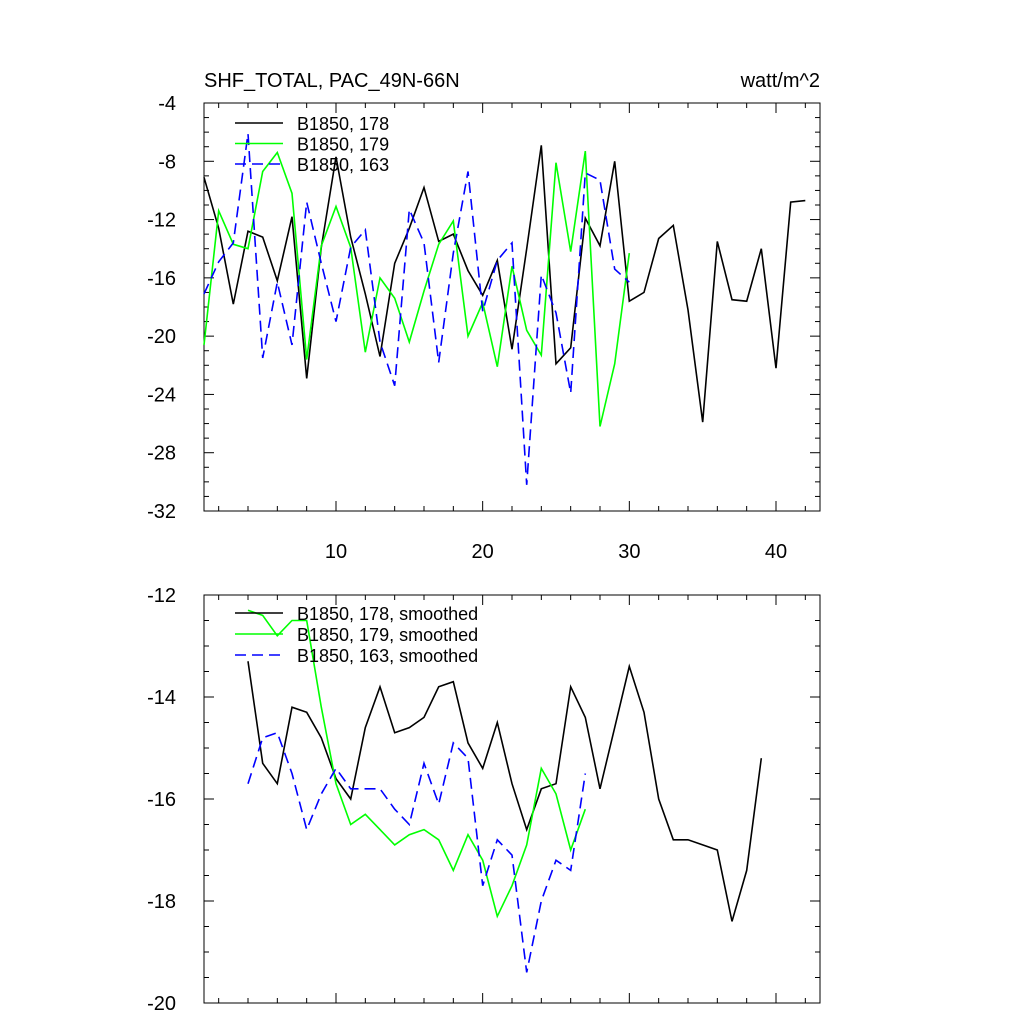 Image resolution: width=1024 pixels, height=1029 pixels. I want to click on y-tick-label: -28, so click(161, 454).